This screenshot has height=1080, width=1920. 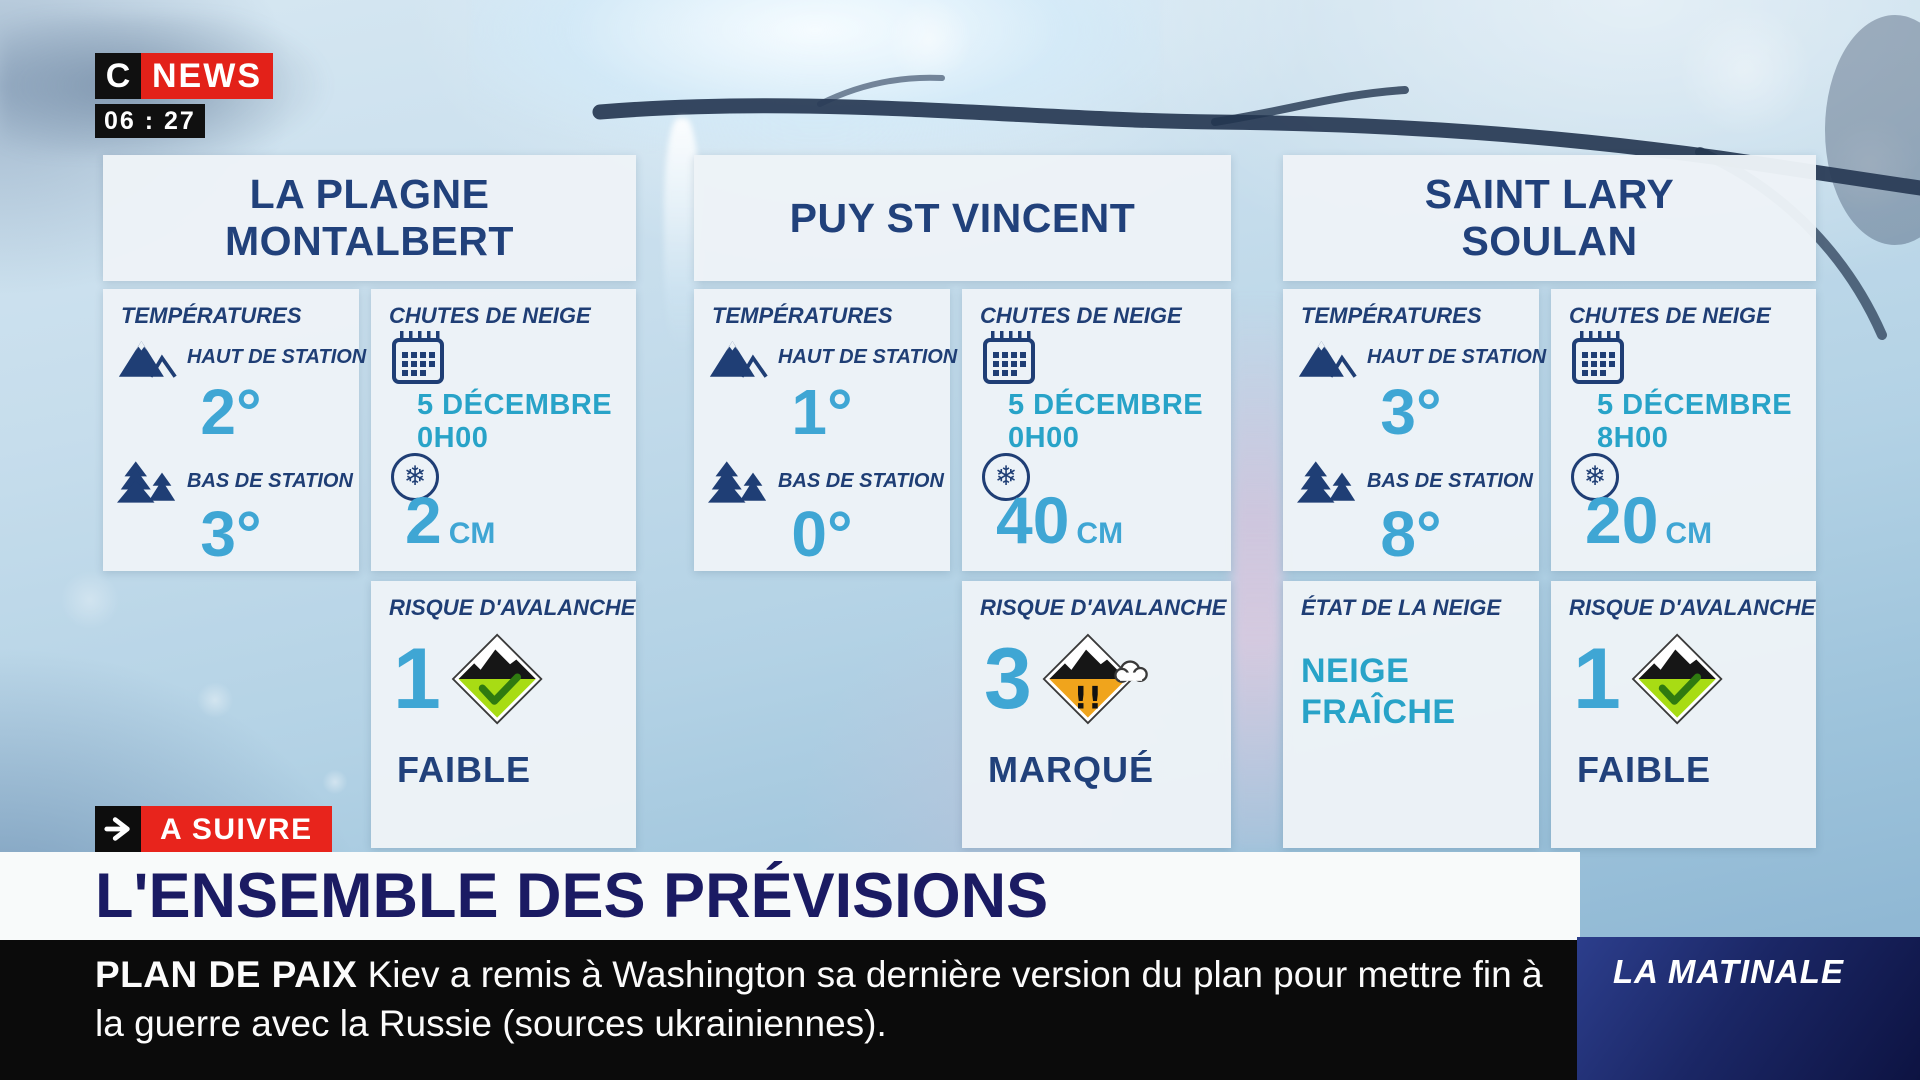 I want to click on snowfall-amount: 2 CM, so click(x=450, y=520).